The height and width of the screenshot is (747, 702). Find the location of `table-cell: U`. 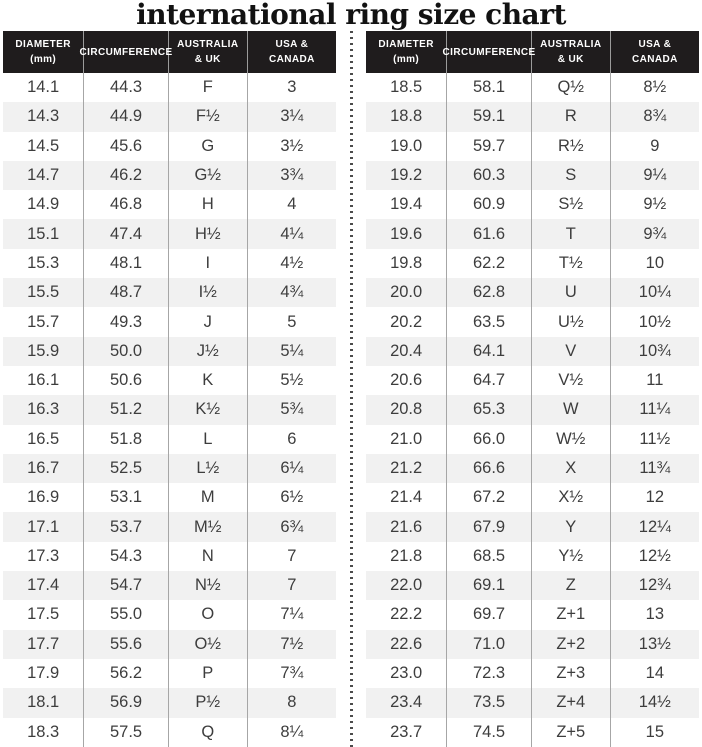

table-cell: U is located at coordinates (571, 293).